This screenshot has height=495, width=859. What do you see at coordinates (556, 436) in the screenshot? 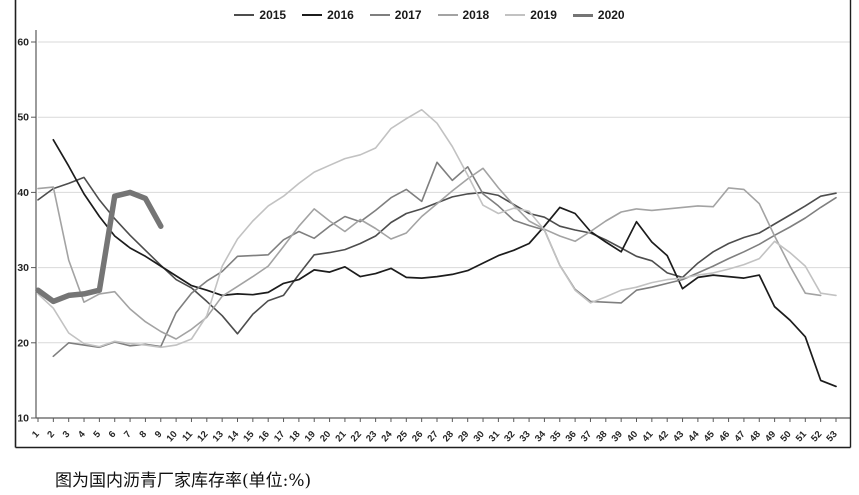
I see `svg-text: 35` at bounding box center [556, 436].